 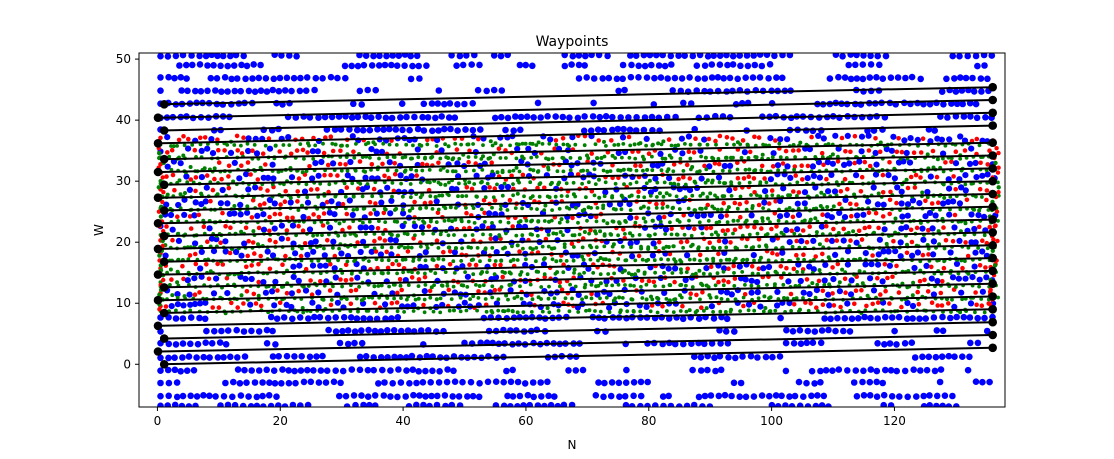 What do you see at coordinates (572, 42) in the screenshot?
I see `chart-title: Waypoints` at bounding box center [572, 42].